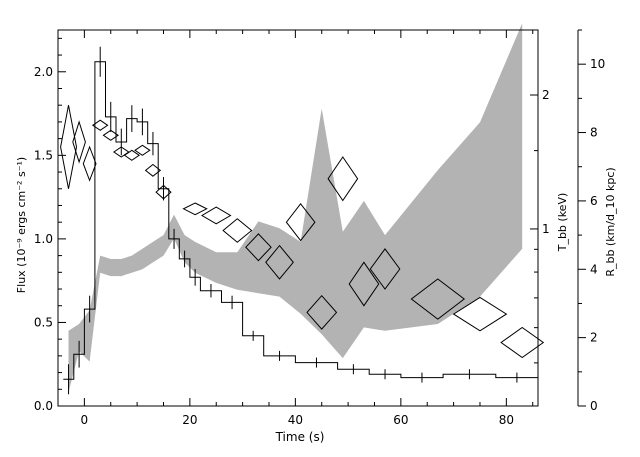 This screenshot has width=640, height=457. I want to click on y-tick-label: 1.5, so click(43, 155).